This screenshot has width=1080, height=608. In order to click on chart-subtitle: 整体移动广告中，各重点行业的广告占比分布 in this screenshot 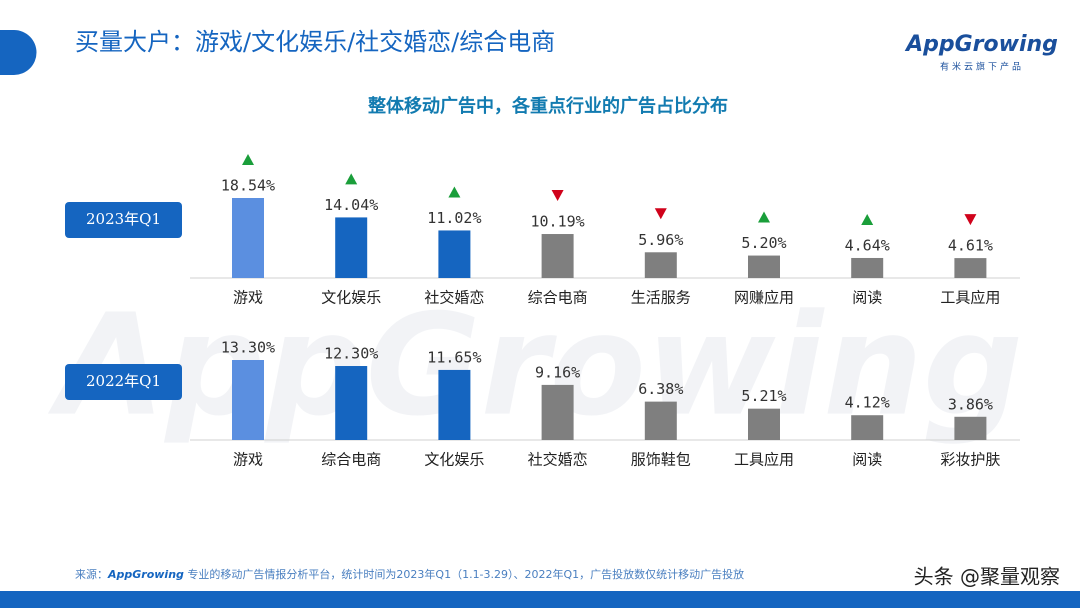, I will do `click(547, 106)`.